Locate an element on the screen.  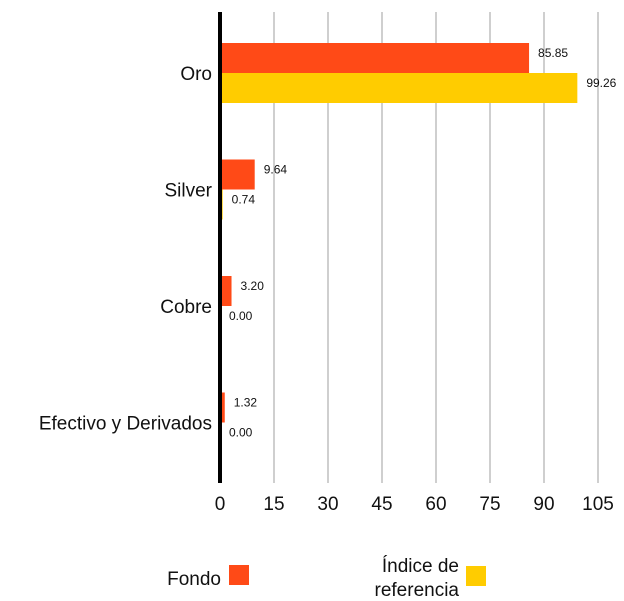
x-tick-label: 75 is located at coordinates (489, 504).